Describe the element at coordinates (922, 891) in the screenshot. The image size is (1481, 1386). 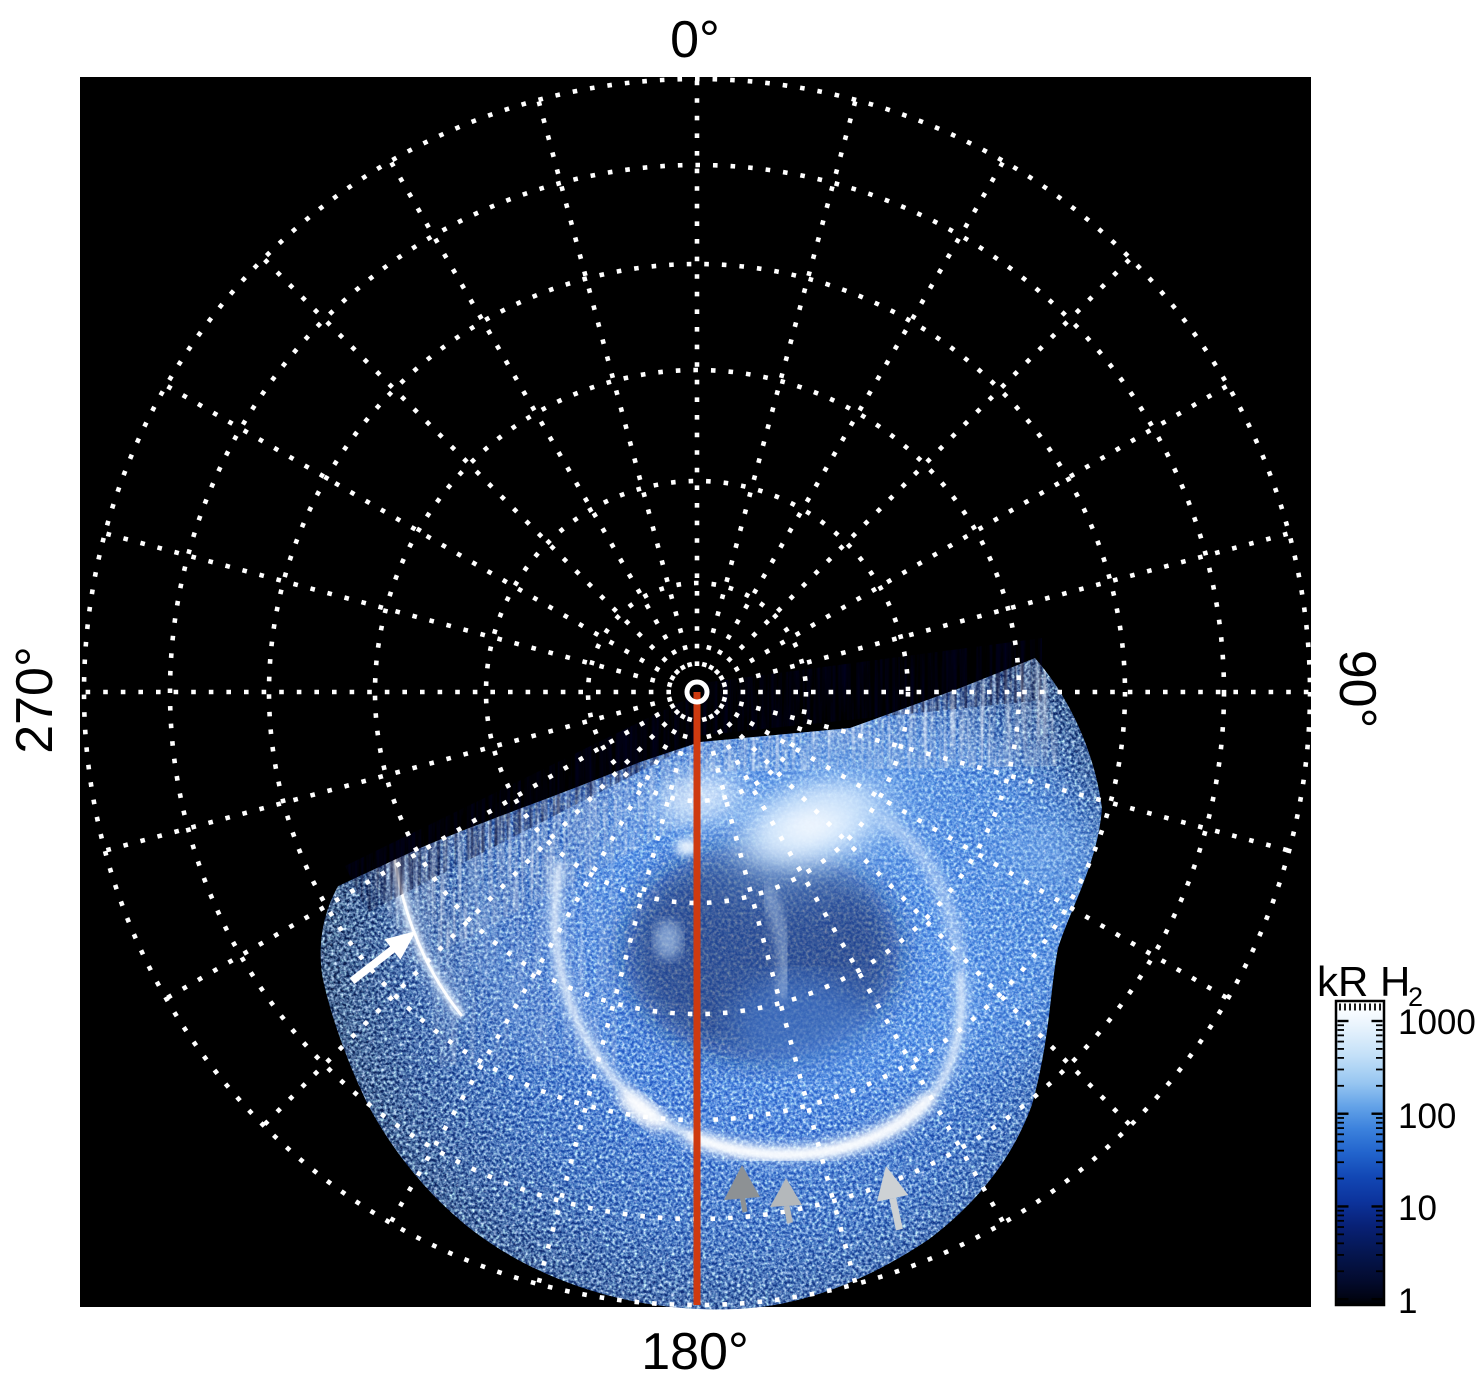
I see `aurora-right-arc` at that location.